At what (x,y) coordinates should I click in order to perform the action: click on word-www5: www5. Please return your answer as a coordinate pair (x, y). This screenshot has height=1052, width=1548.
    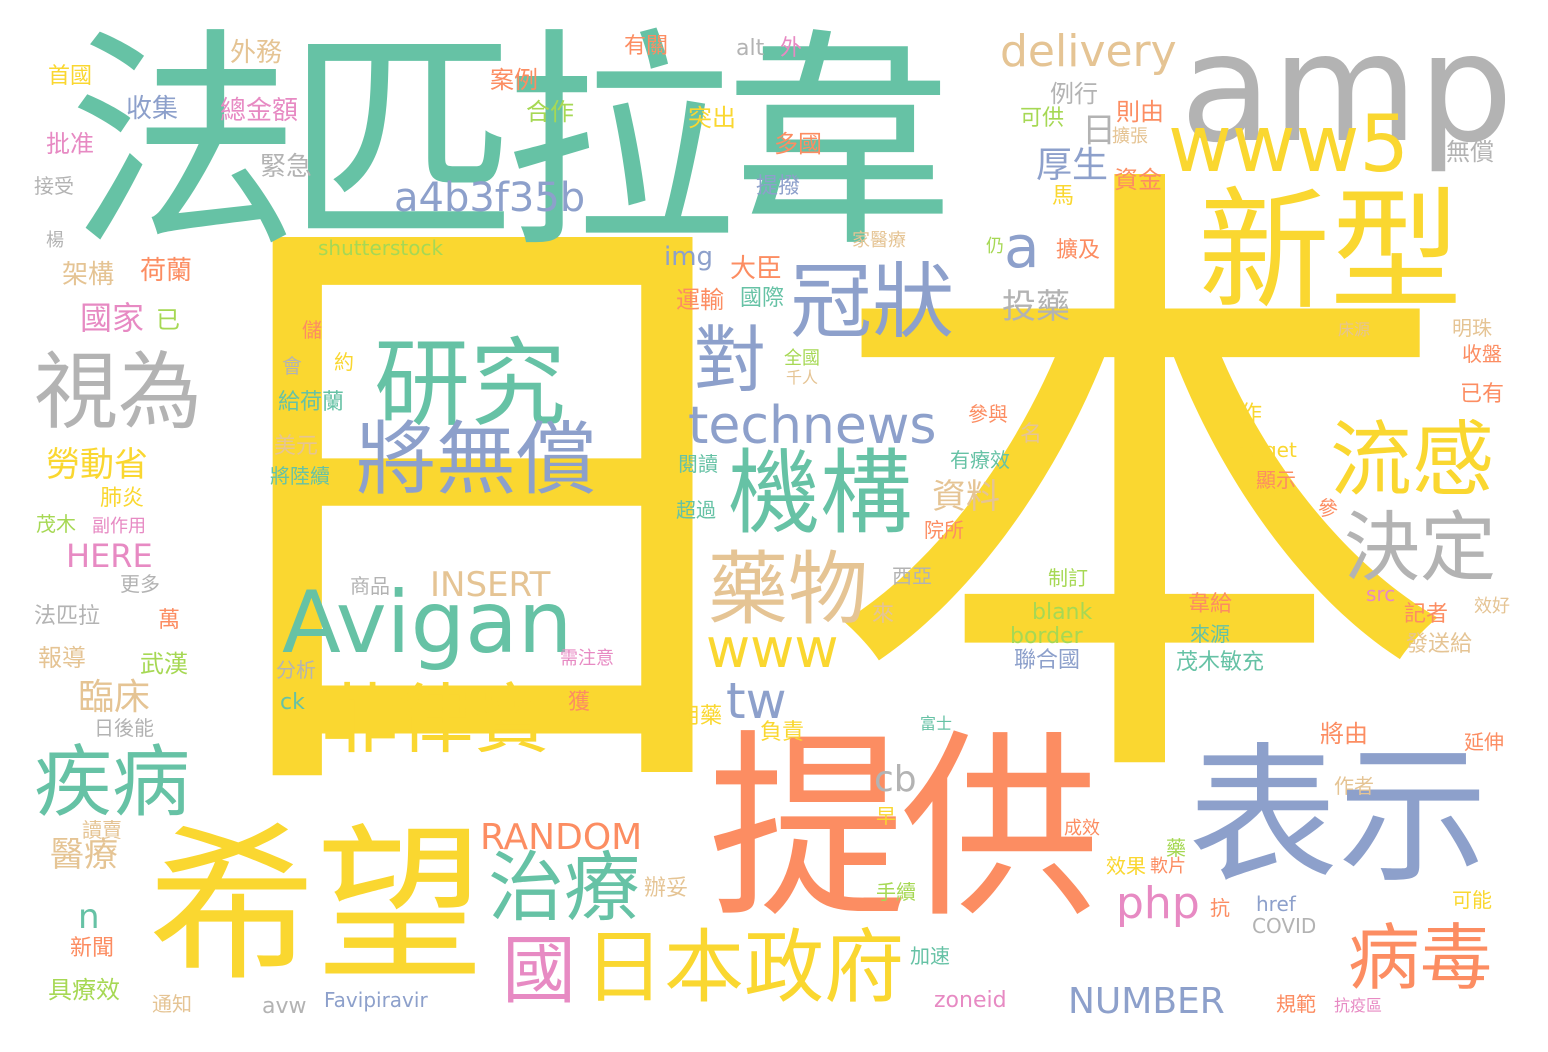
    Looking at the image, I should click on (1289, 145).